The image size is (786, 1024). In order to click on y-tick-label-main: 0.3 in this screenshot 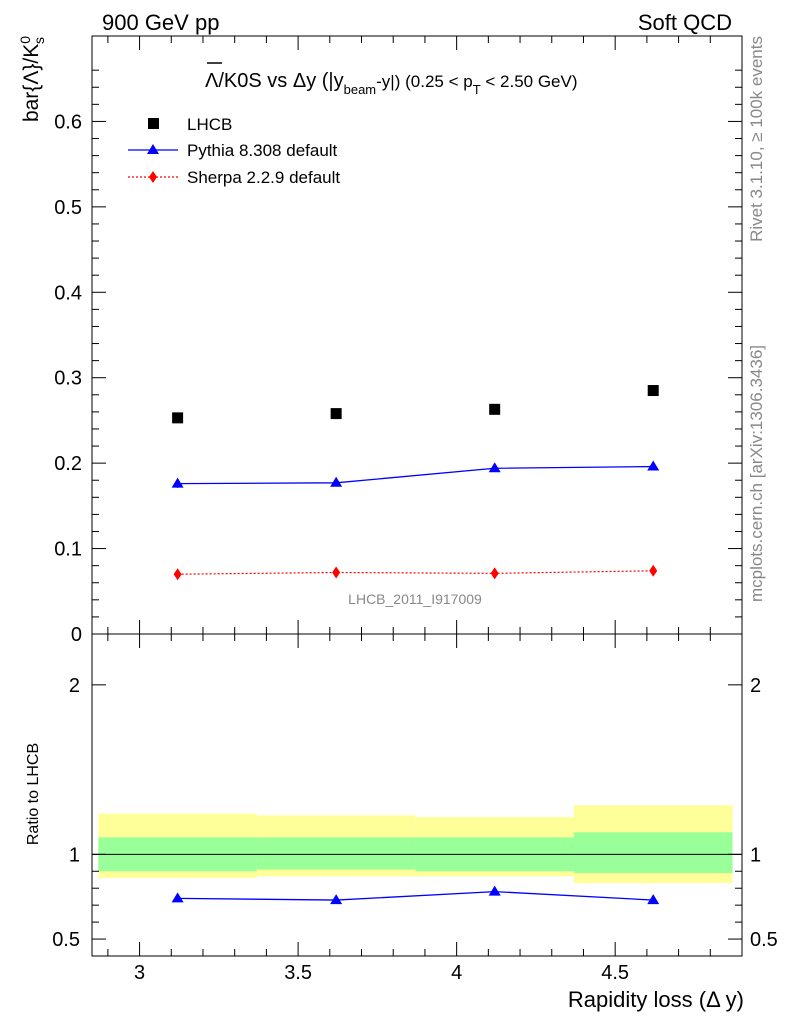, I will do `click(68, 379)`.